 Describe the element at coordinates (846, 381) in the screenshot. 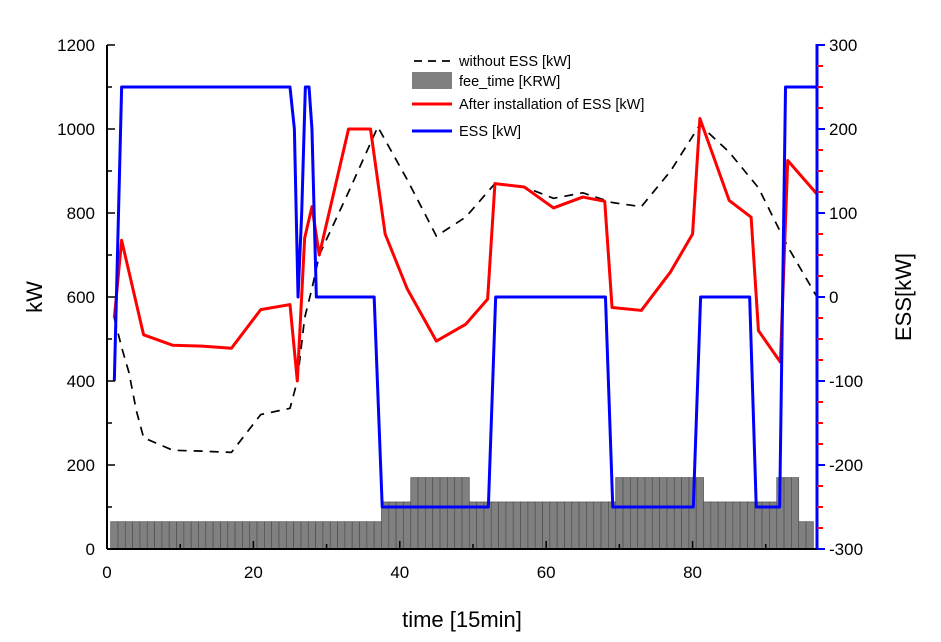

I see `y2-tick-label: -100` at that location.